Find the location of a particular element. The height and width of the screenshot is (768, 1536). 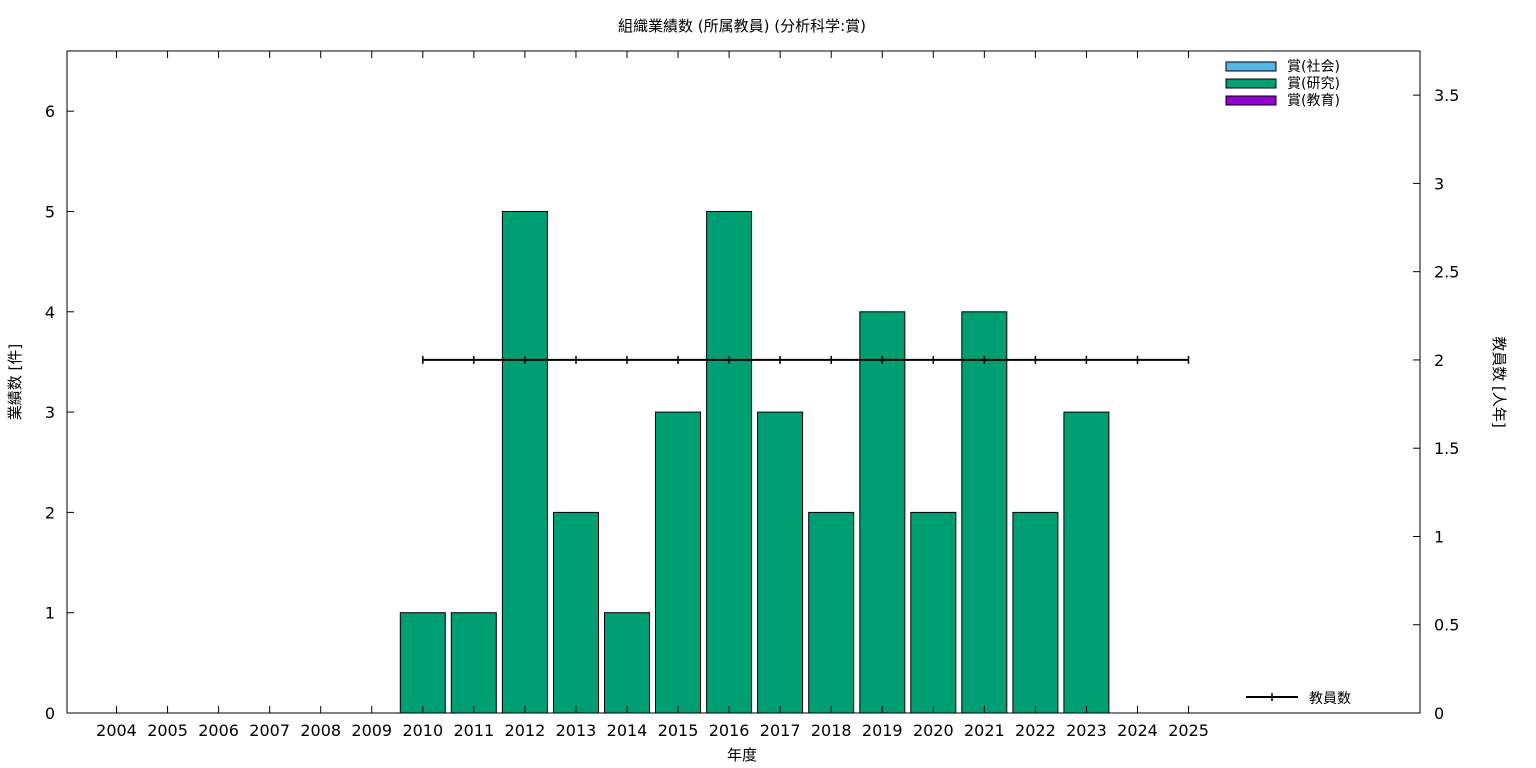

y2-tick-label: 1 is located at coordinates (1439, 536).